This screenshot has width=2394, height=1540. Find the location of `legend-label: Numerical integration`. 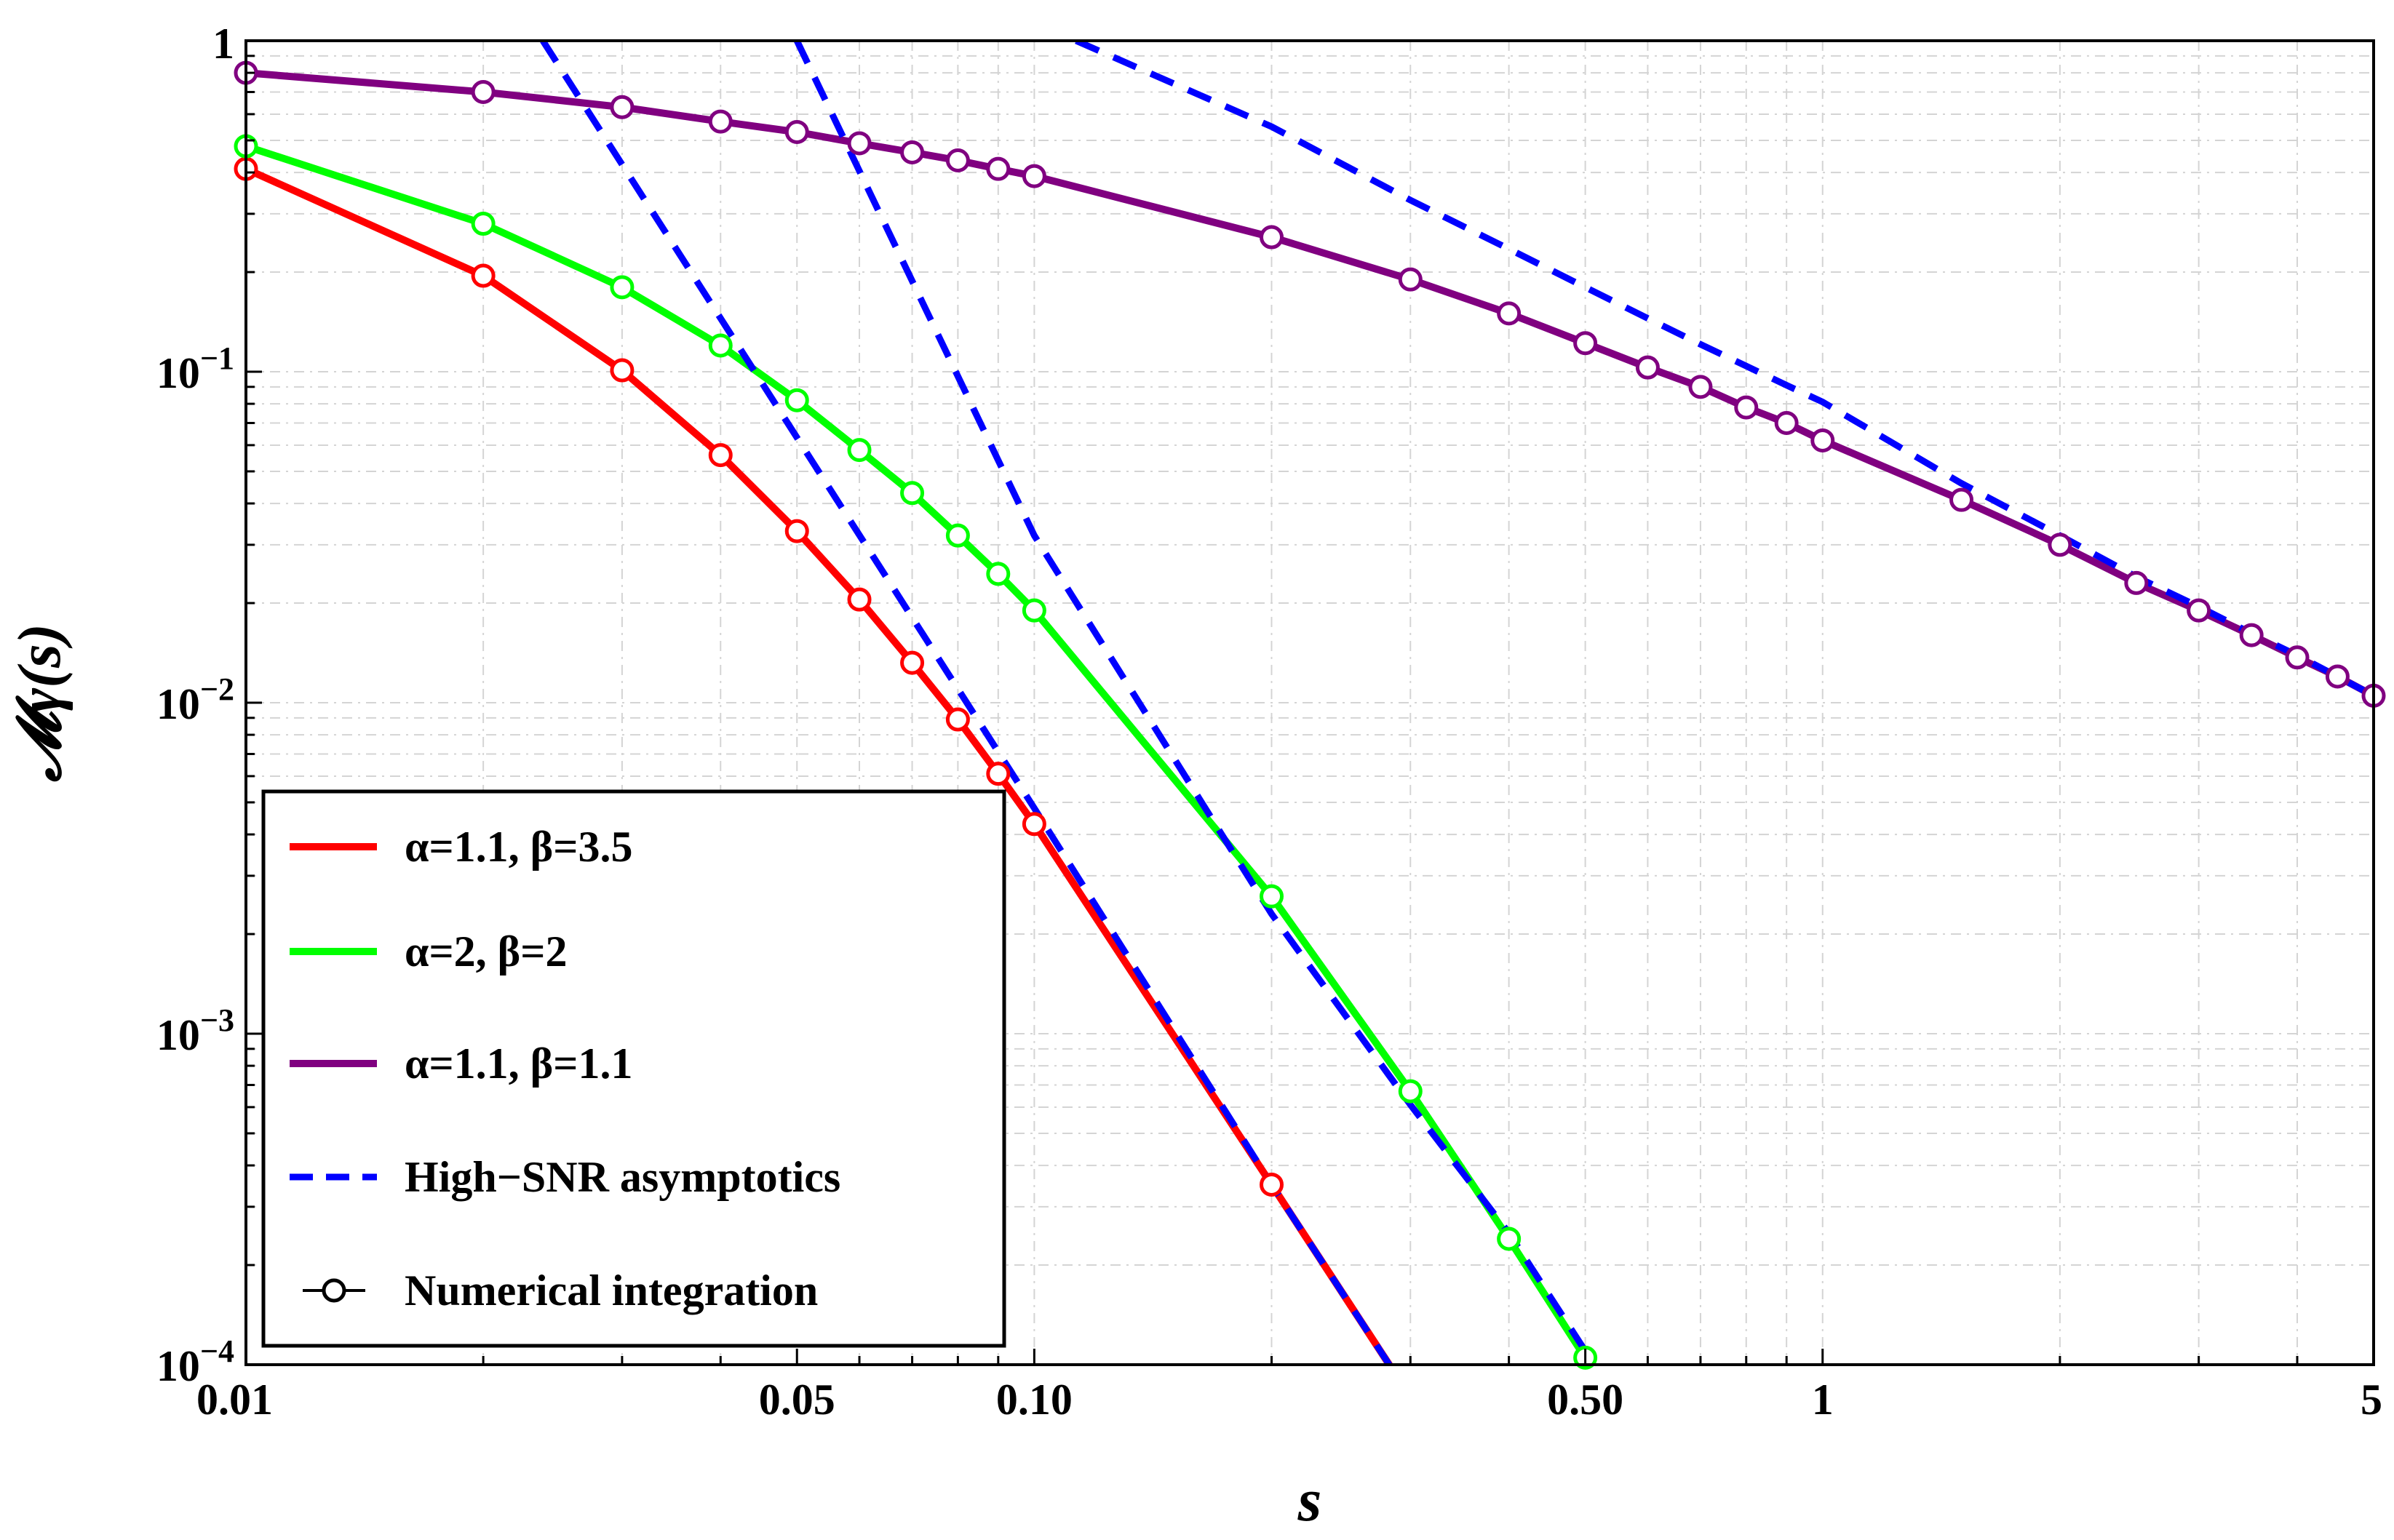

legend-label: Numerical integration is located at coordinates (612, 1290).